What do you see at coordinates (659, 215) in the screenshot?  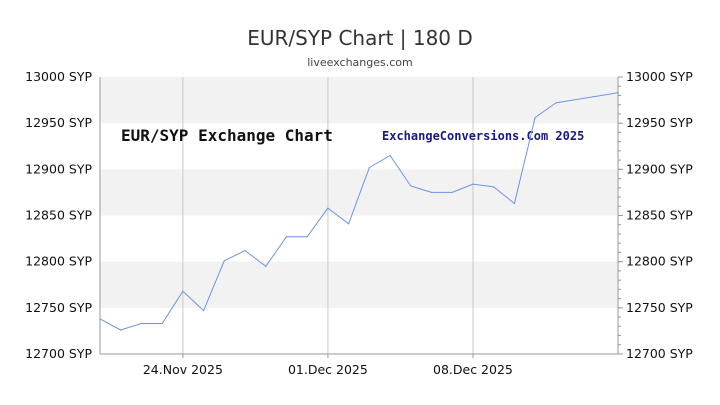 I see `y-tick-label-right: 12850 SYP` at bounding box center [659, 215].